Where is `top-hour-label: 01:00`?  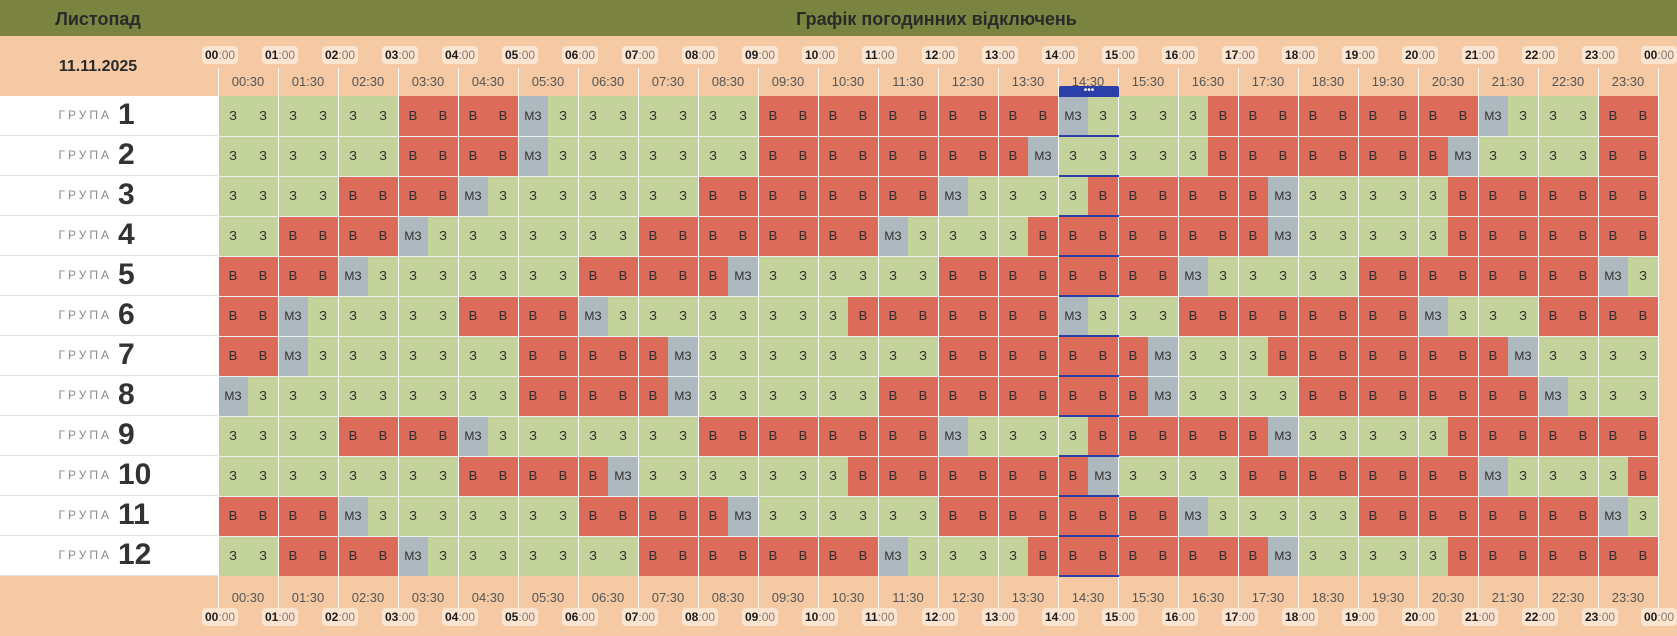 top-hour-label: 01:00 is located at coordinates (280, 55).